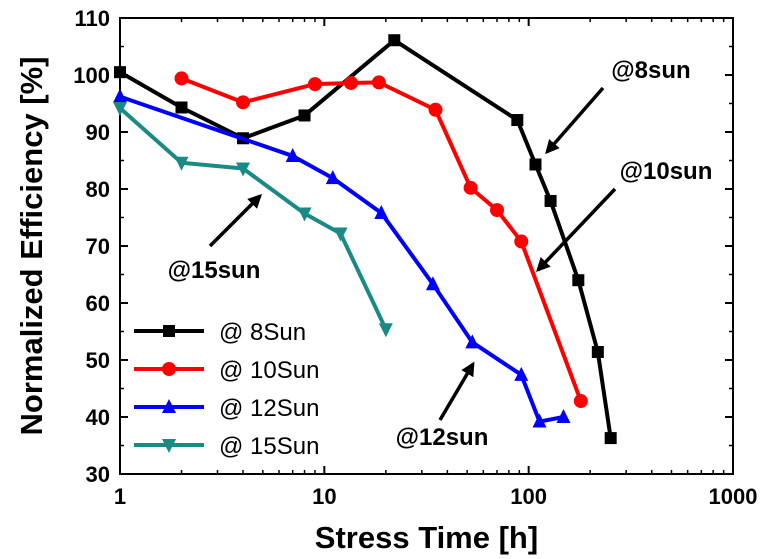 This screenshot has height=559, width=769. I want to click on annotation-label: @10sun, so click(666, 171).